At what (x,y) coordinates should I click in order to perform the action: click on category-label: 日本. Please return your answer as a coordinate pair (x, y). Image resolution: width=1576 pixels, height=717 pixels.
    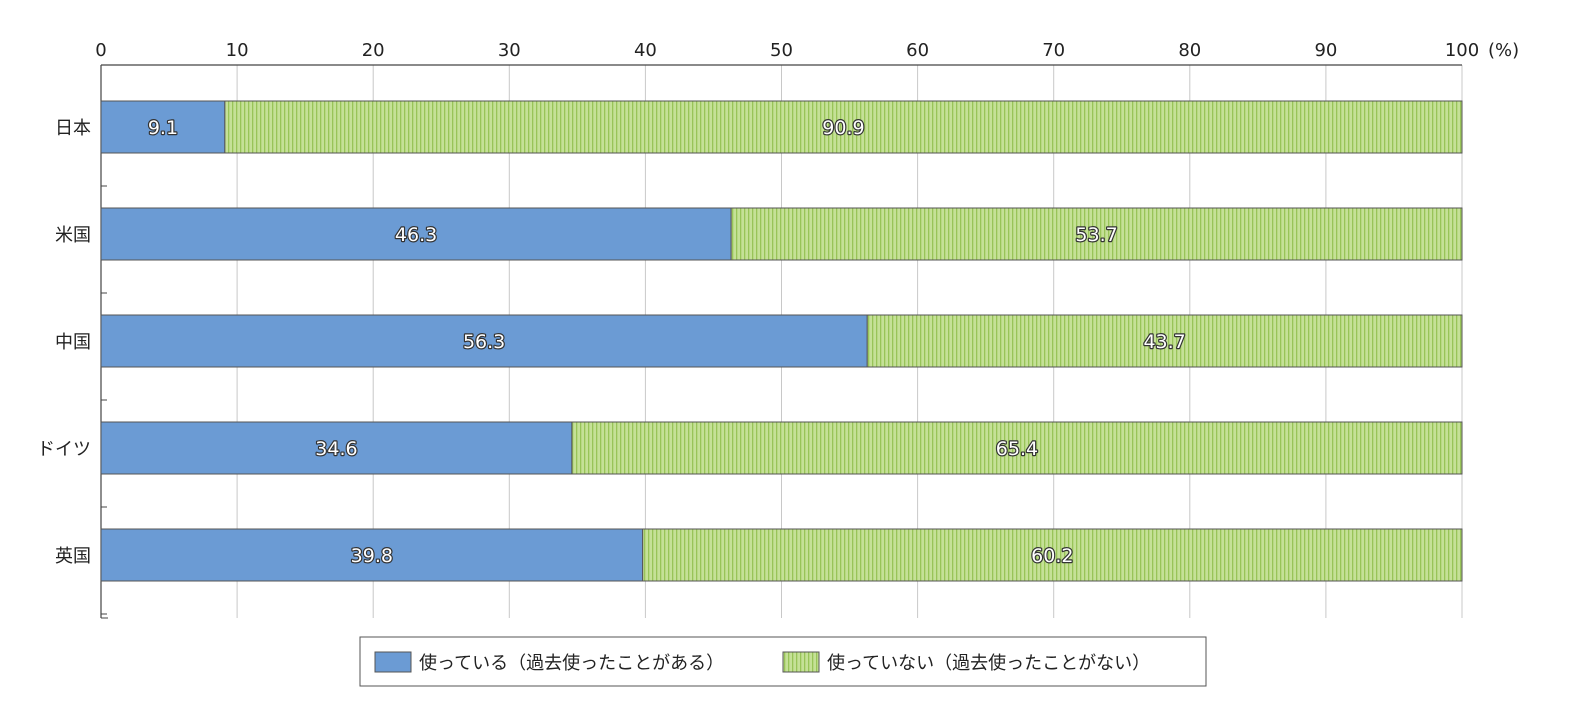
    Looking at the image, I should click on (73, 128).